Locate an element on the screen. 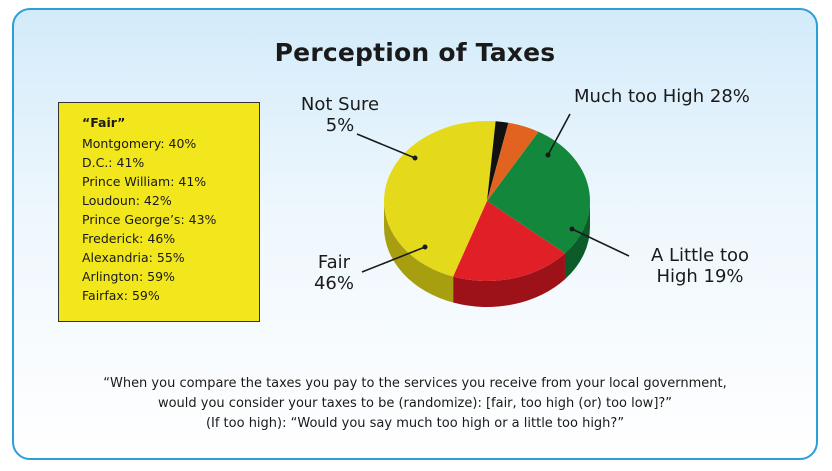  fair-box-row: Loudoun: 42% is located at coordinates (127, 200).